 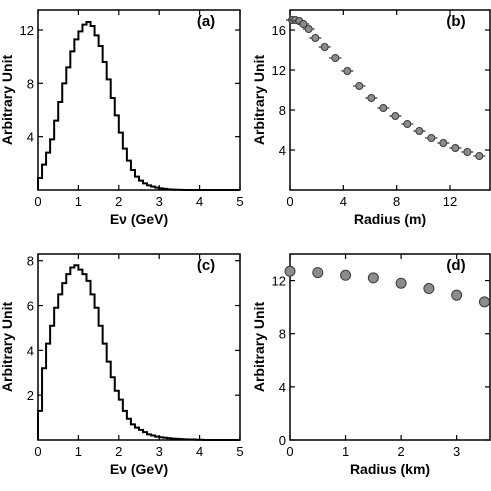 I want to click on panel-d-y-tick-label: 12, so click(x=279, y=281).